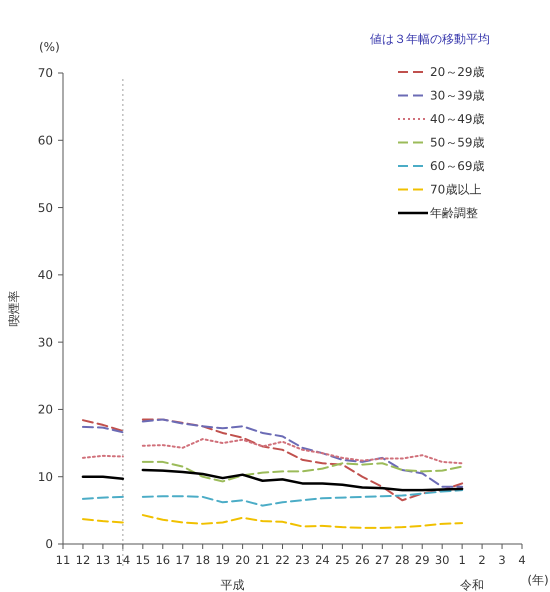 Image resolution: width=550 pixels, height=592 pixels. What do you see at coordinates (143, 560) in the screenshot?
I see `x-tick-label: 15` at bounding box center [143, 560].